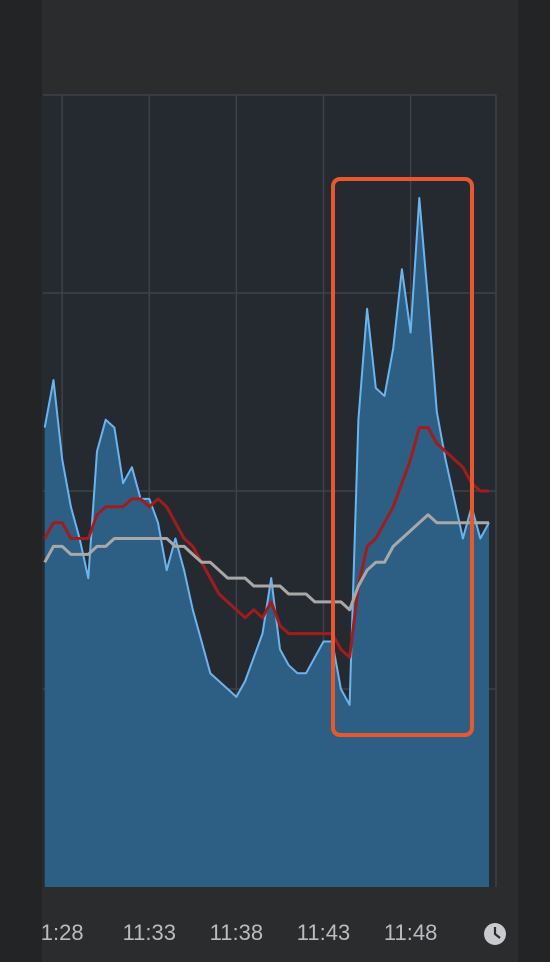 The height and width of the screenshot is (962, 550). Describe the element at coordinates (495, 934) in the screenshot. I see `clock-icon` at that location.